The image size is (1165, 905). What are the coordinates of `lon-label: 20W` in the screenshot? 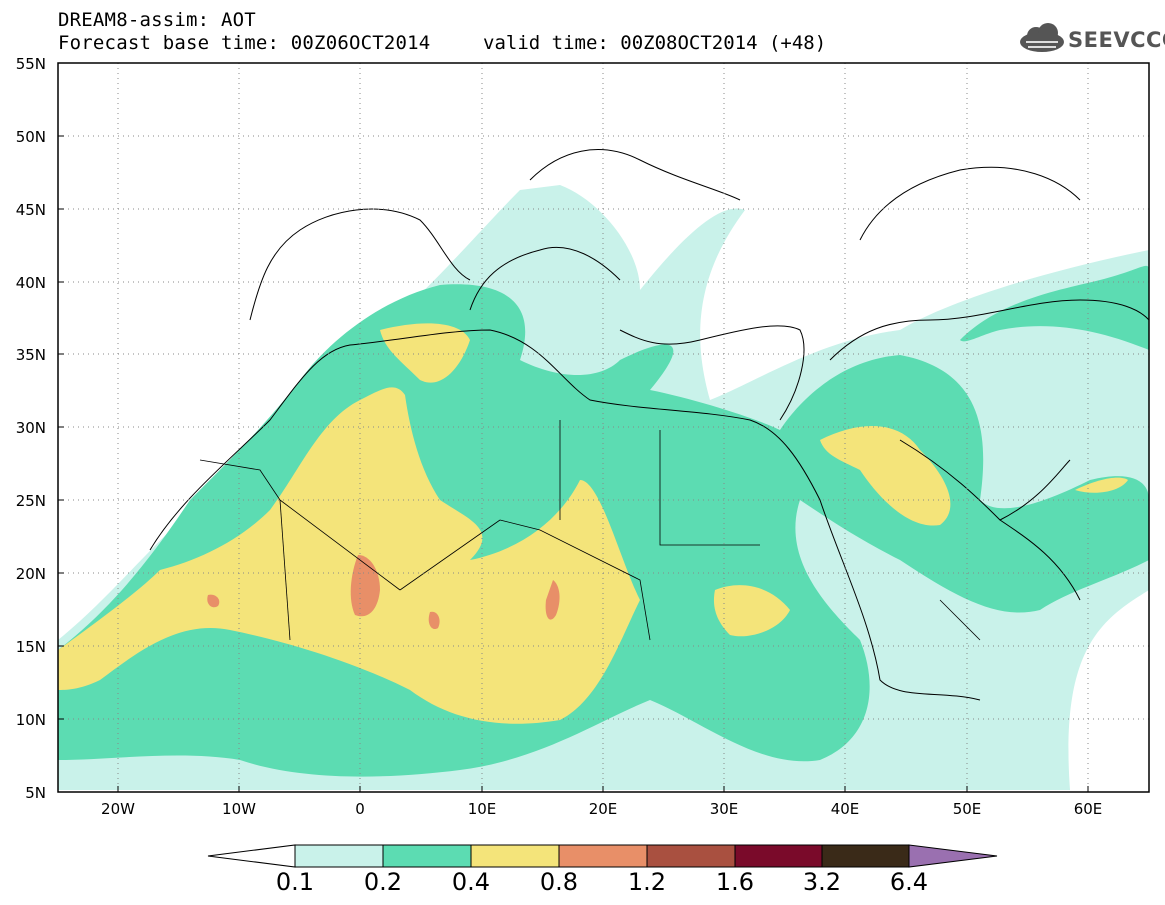 It's located at (118, 809).